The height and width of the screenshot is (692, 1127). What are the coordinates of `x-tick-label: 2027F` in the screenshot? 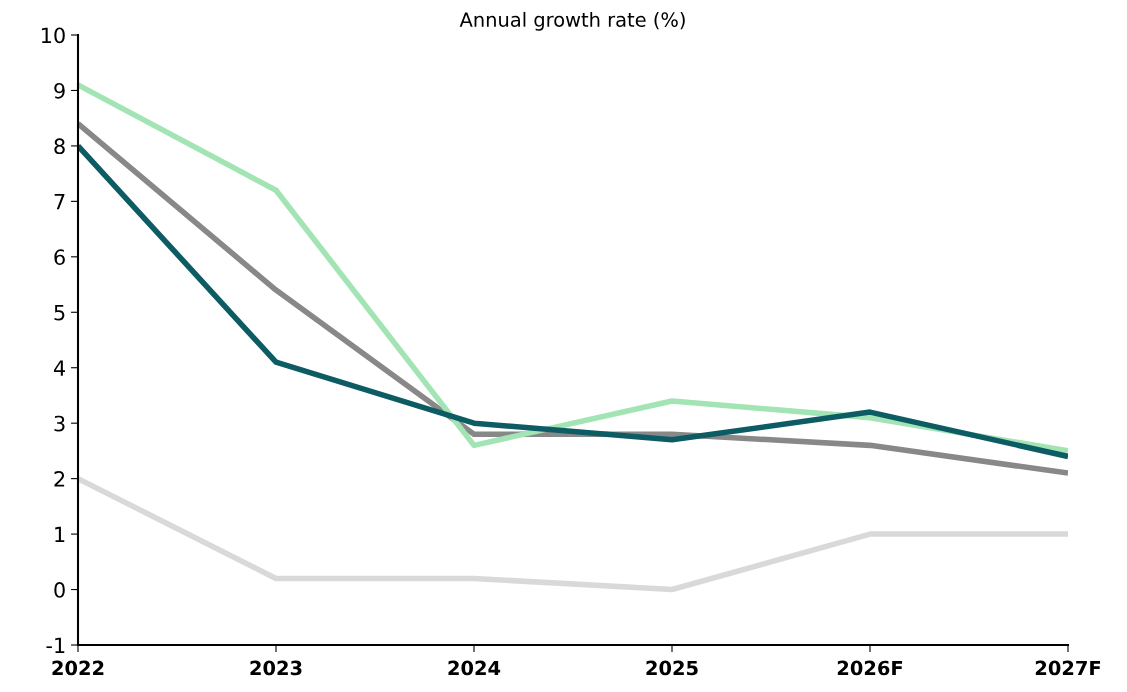 It's located at (1068, 668).